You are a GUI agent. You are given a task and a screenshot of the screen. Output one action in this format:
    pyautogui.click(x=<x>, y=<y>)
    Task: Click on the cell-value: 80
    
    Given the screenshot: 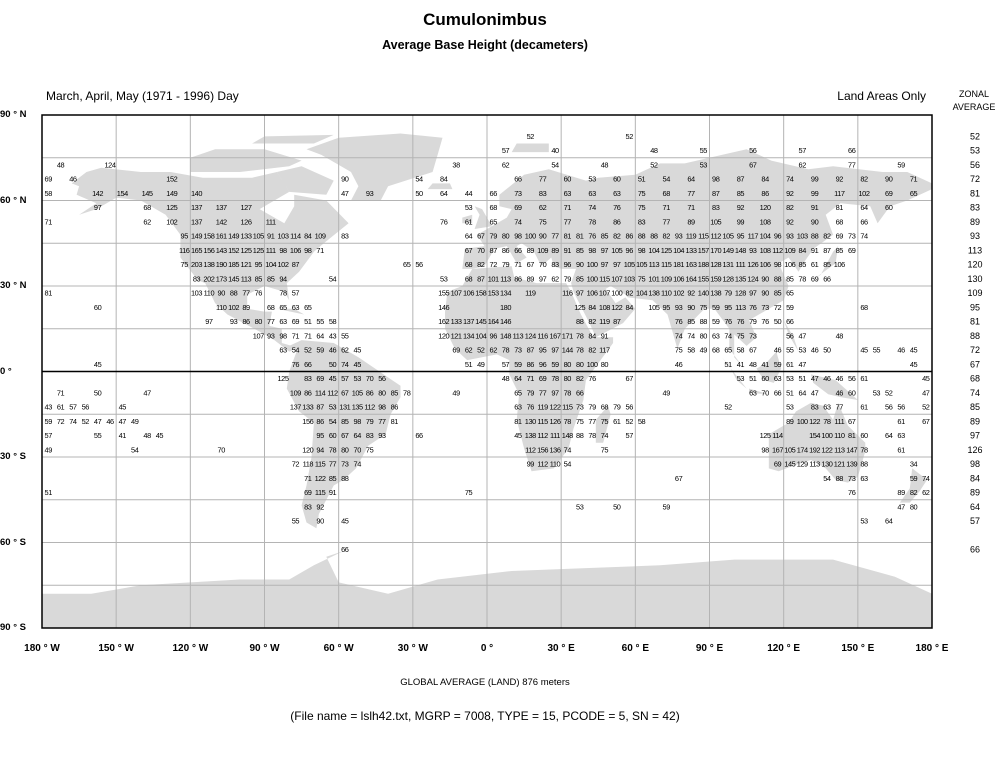 What is the action you would take?
    pyautogui.click(x=345, y=450)
    